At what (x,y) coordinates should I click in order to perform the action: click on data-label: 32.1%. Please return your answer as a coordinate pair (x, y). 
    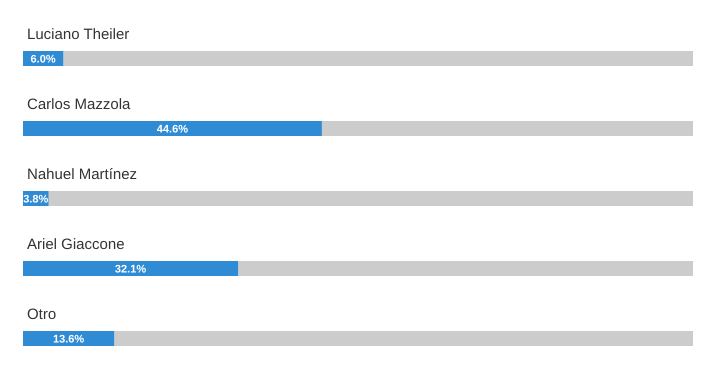
    Looking at the image, I should click on (130, 270).